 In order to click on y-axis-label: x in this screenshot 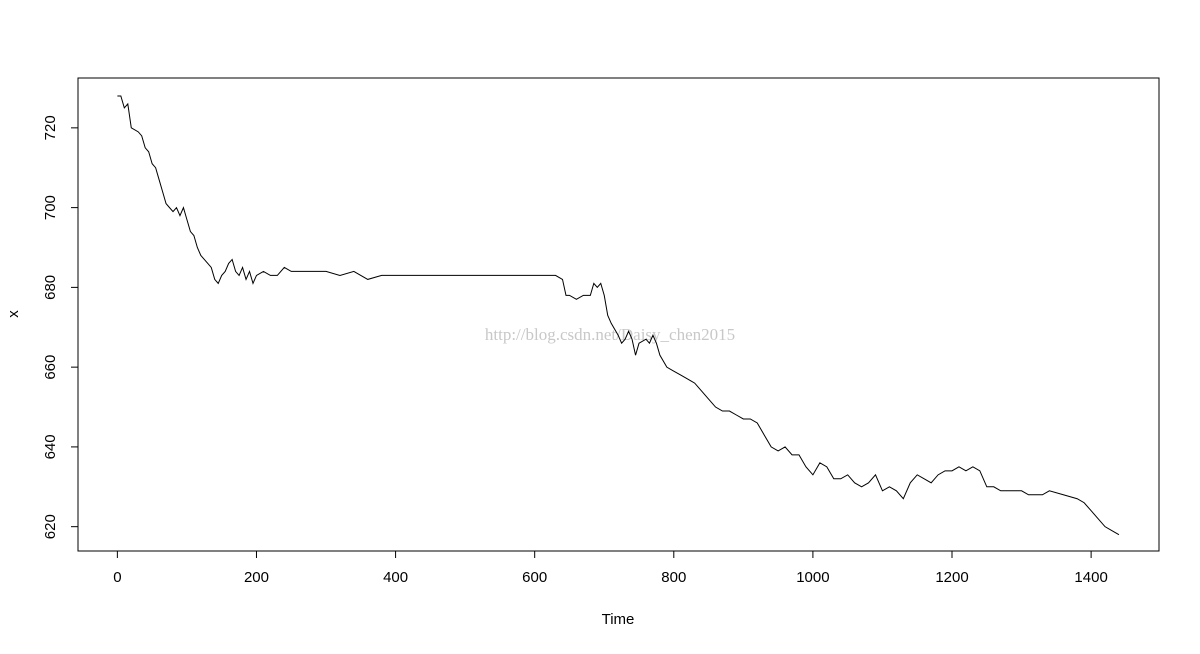, I will do `click(13, 314)`.